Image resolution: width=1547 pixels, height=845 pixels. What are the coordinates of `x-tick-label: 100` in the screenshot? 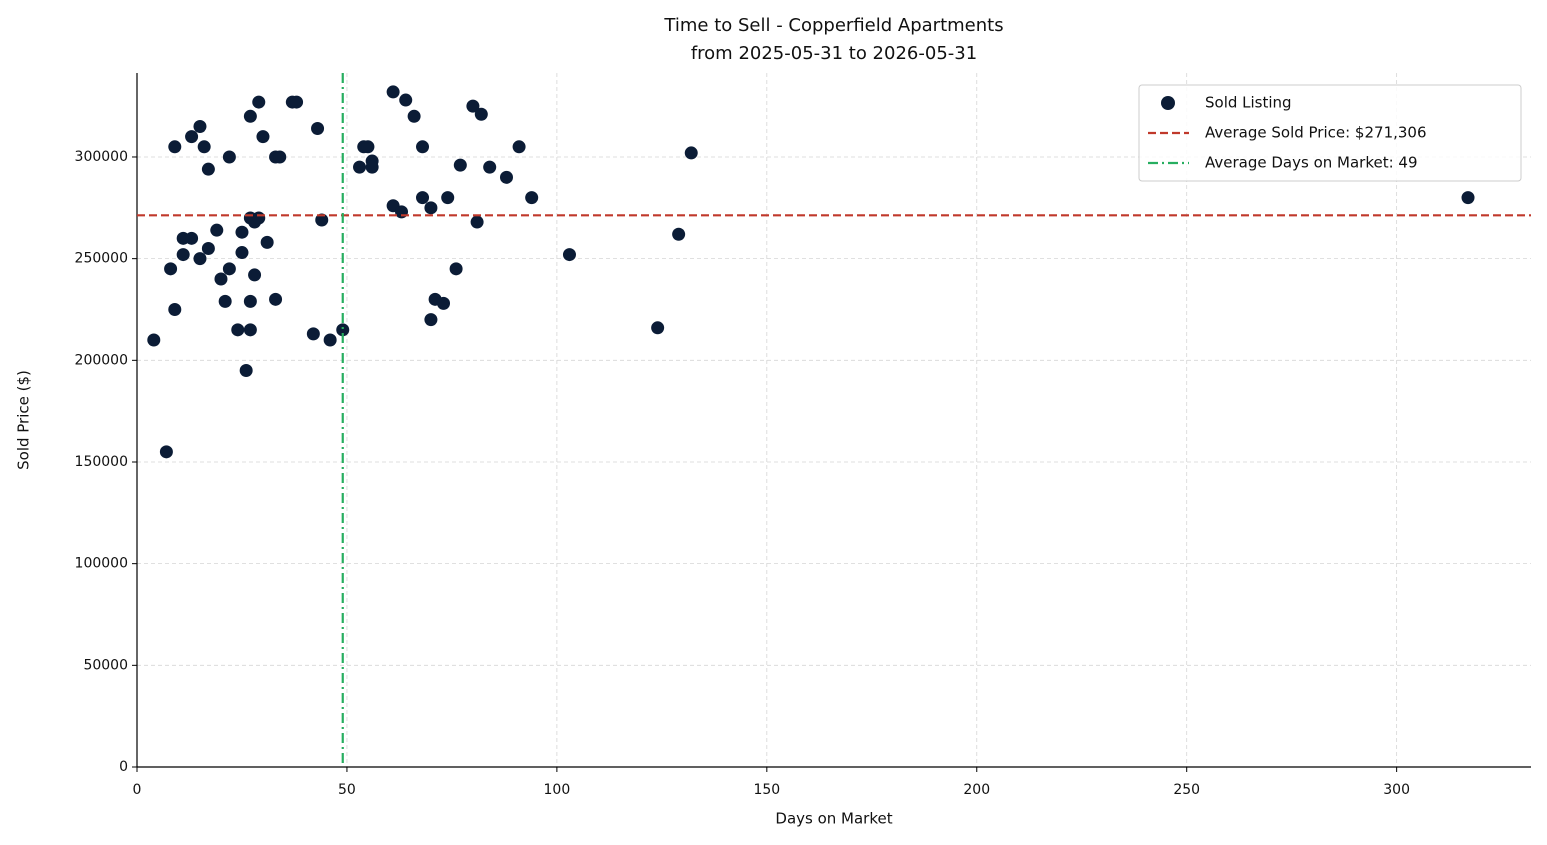 It's located at (557, 790).